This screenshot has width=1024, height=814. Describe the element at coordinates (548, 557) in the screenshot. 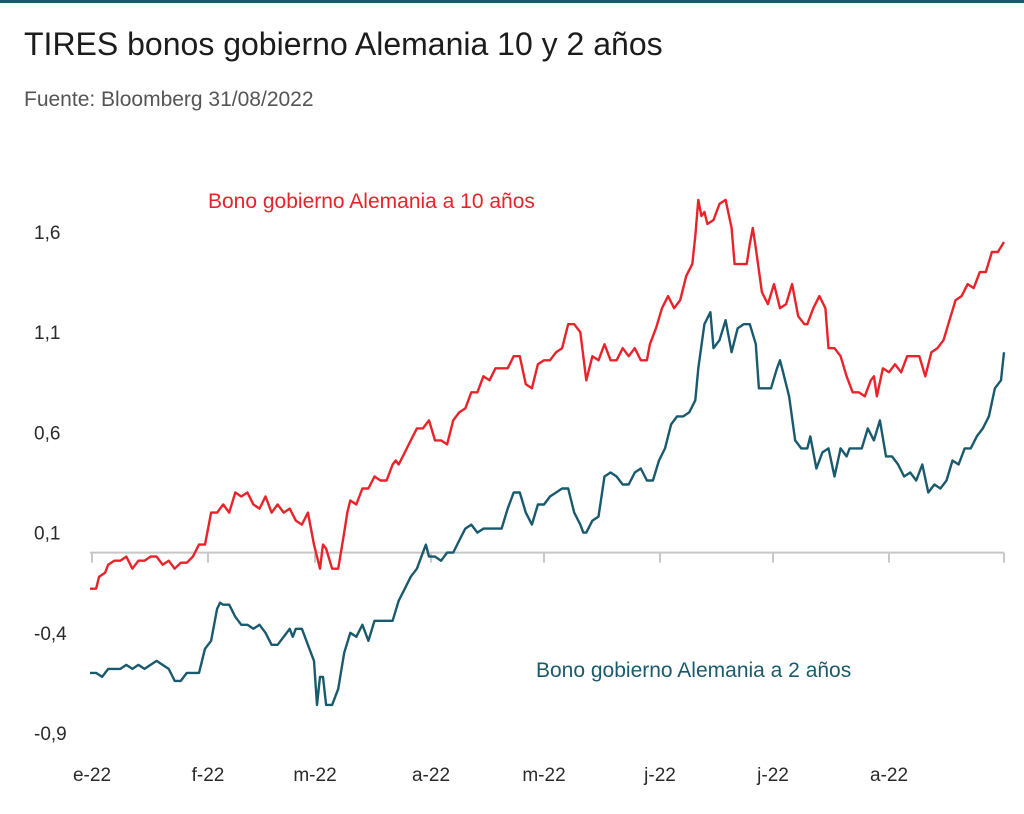

I see `x-tick-marks` at that location.